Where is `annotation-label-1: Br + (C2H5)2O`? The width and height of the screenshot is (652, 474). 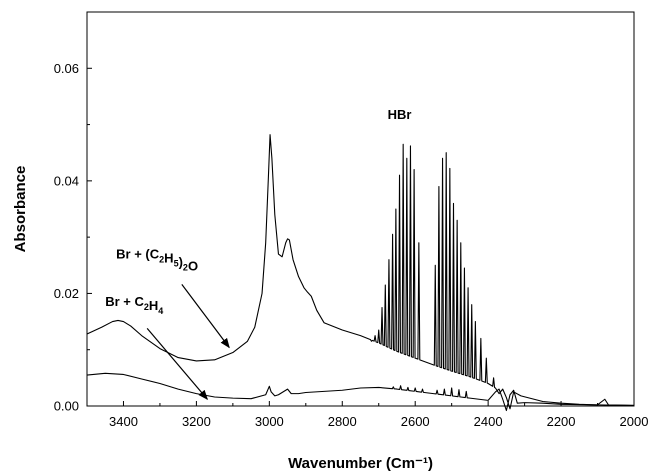 annotation-label-1: Br + (C2H5)2O is located at coordinates (157, 260).